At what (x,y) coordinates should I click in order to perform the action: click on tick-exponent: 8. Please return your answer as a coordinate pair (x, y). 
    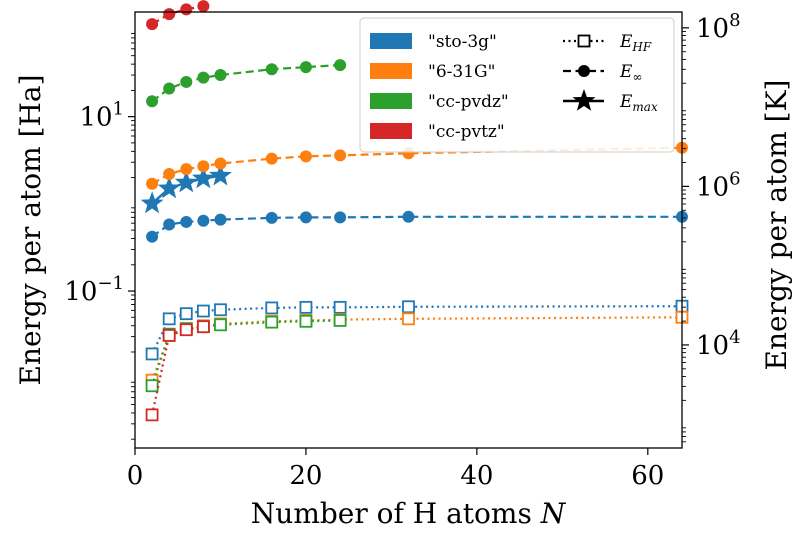
    Looking at the image, I should click on (734, 20).